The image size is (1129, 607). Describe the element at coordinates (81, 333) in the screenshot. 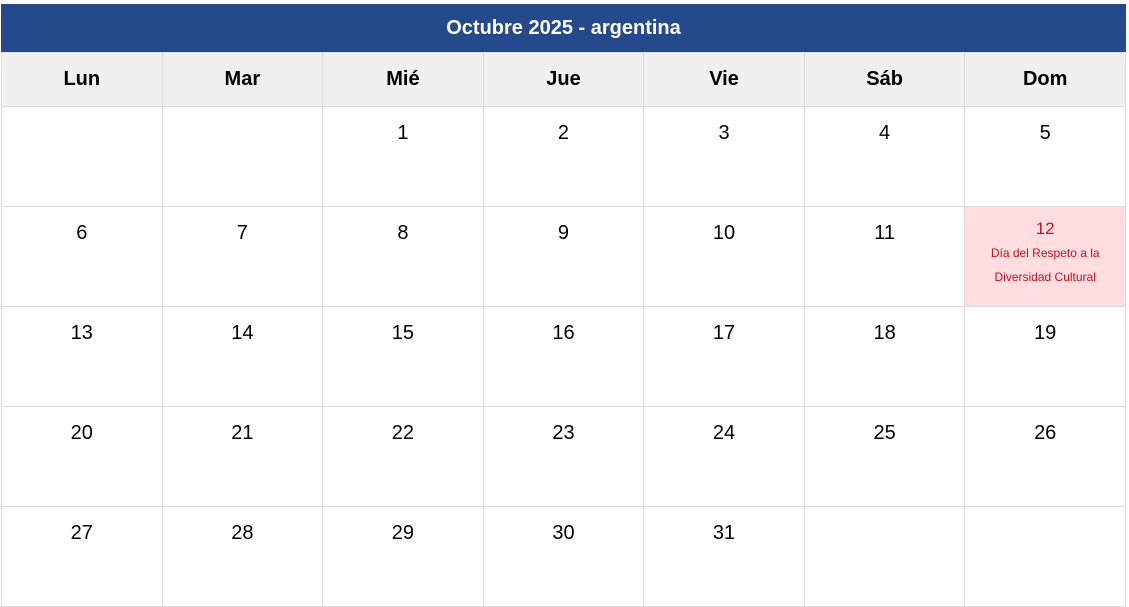

I see `day-number: 13` at that location.